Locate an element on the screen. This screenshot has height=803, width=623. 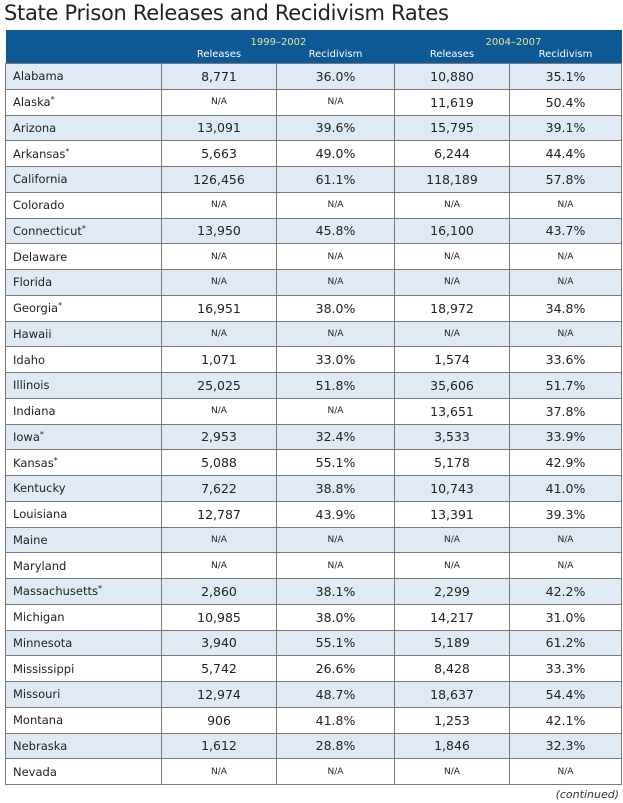
table-row: Alabama 8,771 36.0% 10,880 35.1% is located at coordinates (313, 76).